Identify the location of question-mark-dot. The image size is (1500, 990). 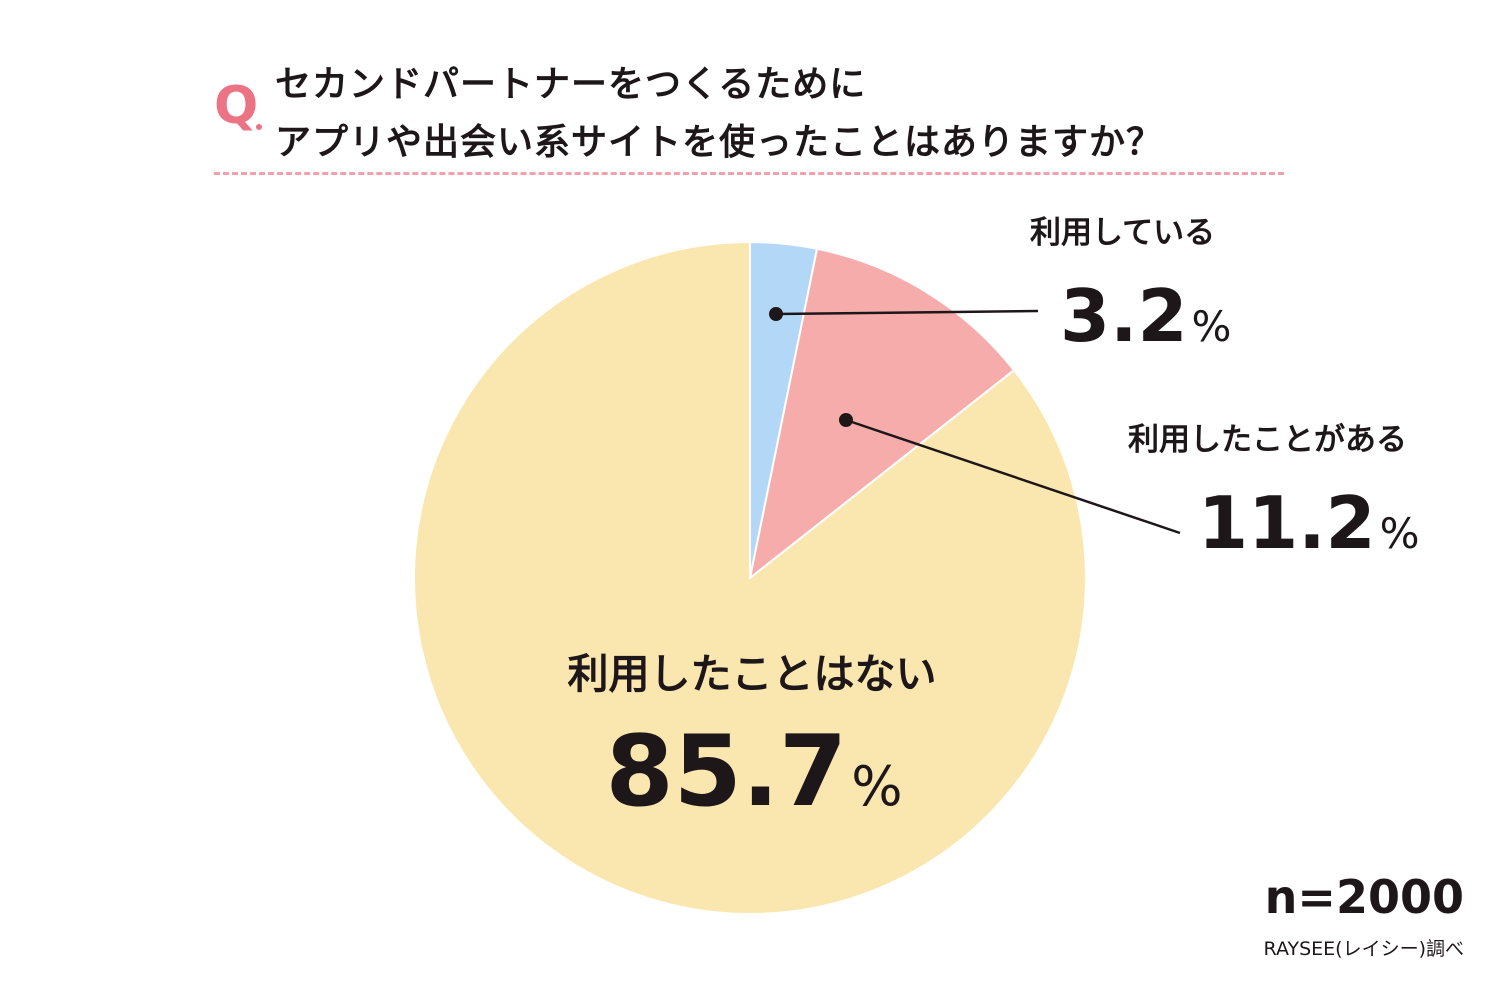
(259, 127).